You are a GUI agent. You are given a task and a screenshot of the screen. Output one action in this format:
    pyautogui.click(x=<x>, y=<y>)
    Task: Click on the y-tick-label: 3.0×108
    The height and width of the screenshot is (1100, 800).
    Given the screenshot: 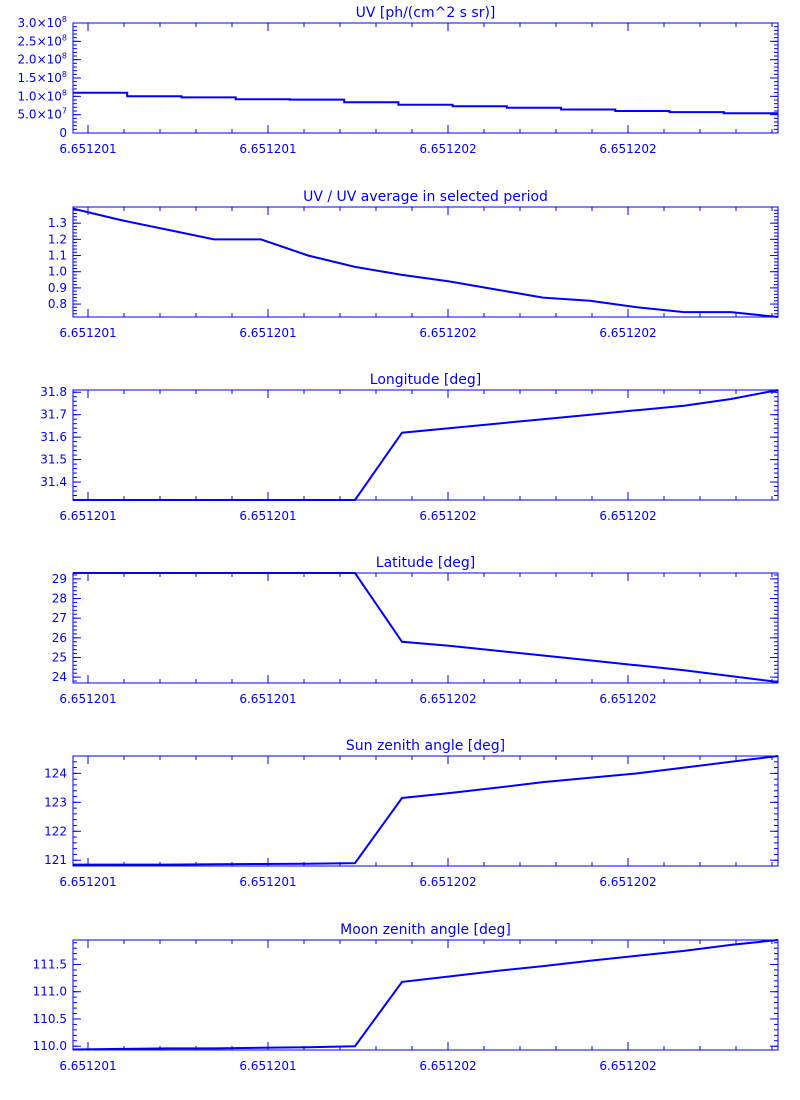 What is the action you would take?
    pyautogui.click(x=42, y=22)
    